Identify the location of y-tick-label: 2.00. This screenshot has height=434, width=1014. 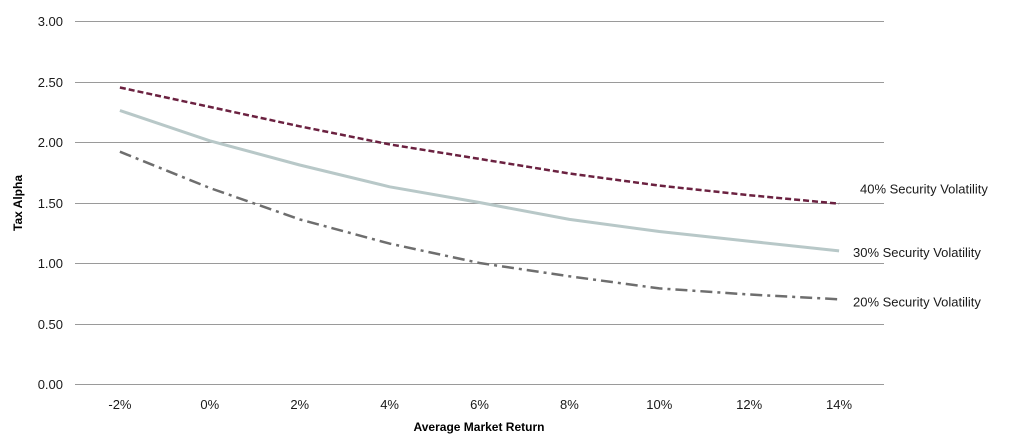
(50, 142).